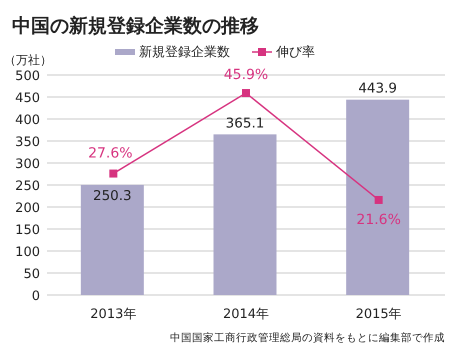  What do you see at coordinates (27, 186) in the screenshot?
I see `y-tick-label: 250` at bounding box center [27, 186].